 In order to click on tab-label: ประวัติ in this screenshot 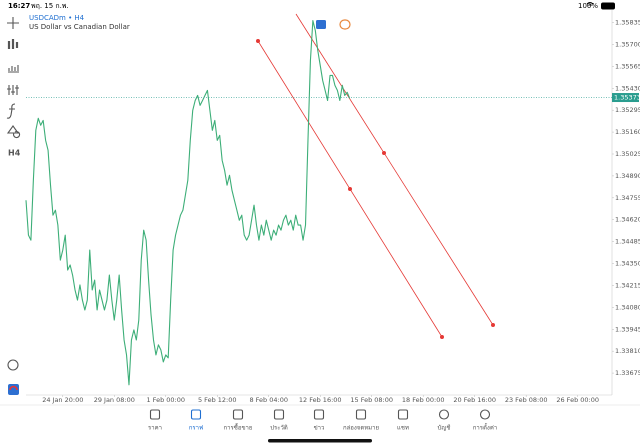, I will do `click(279, 428)`.